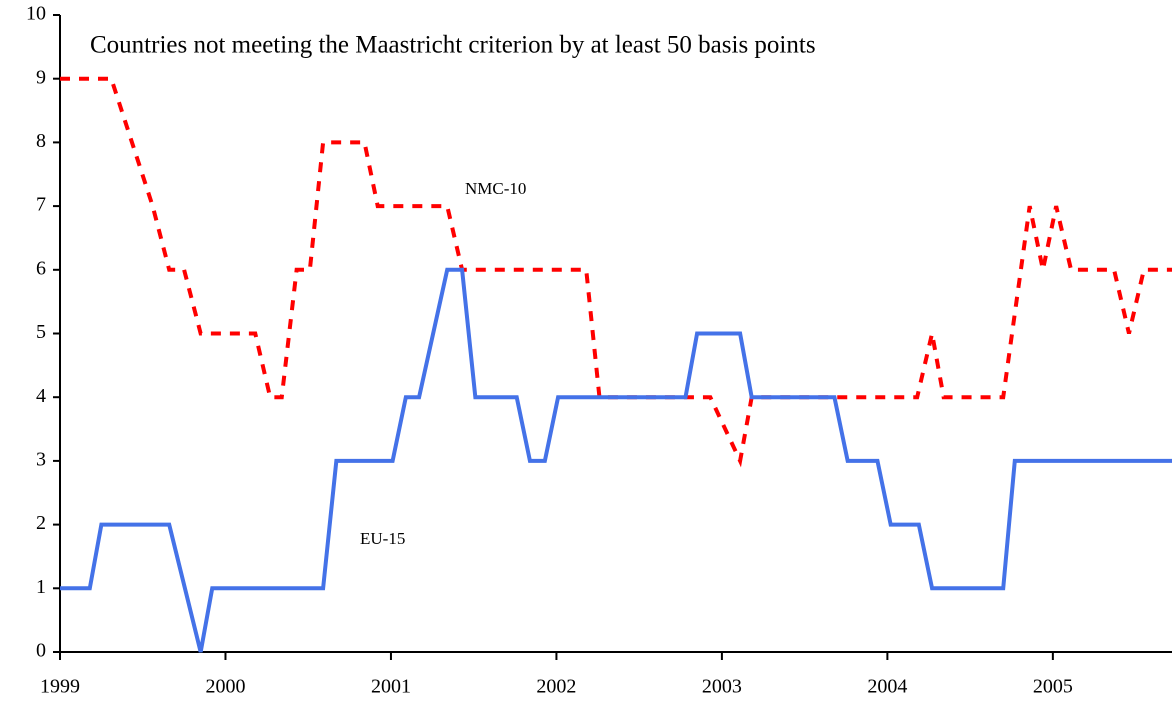 The width and height of the screenshot is (1172, 702). I want to click on x-tick-label: 2003, so click(722, 687).